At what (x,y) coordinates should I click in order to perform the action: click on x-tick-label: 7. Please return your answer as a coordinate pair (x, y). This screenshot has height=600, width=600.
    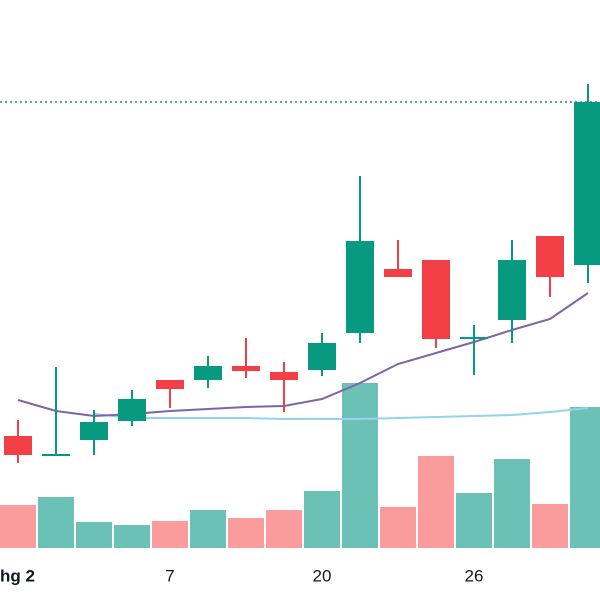
    Looking at the image, I should click on (169, 575).